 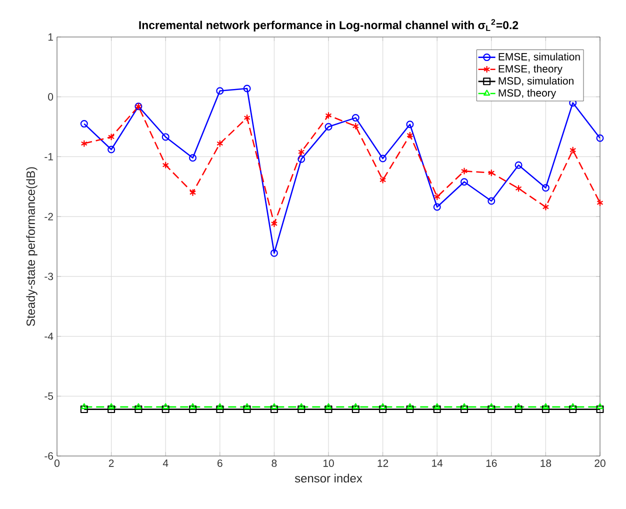 What do you see at coordinates (165, 463) in the screenshot?
I see `x-tick-label: 4` at bounding box center [165, 463].